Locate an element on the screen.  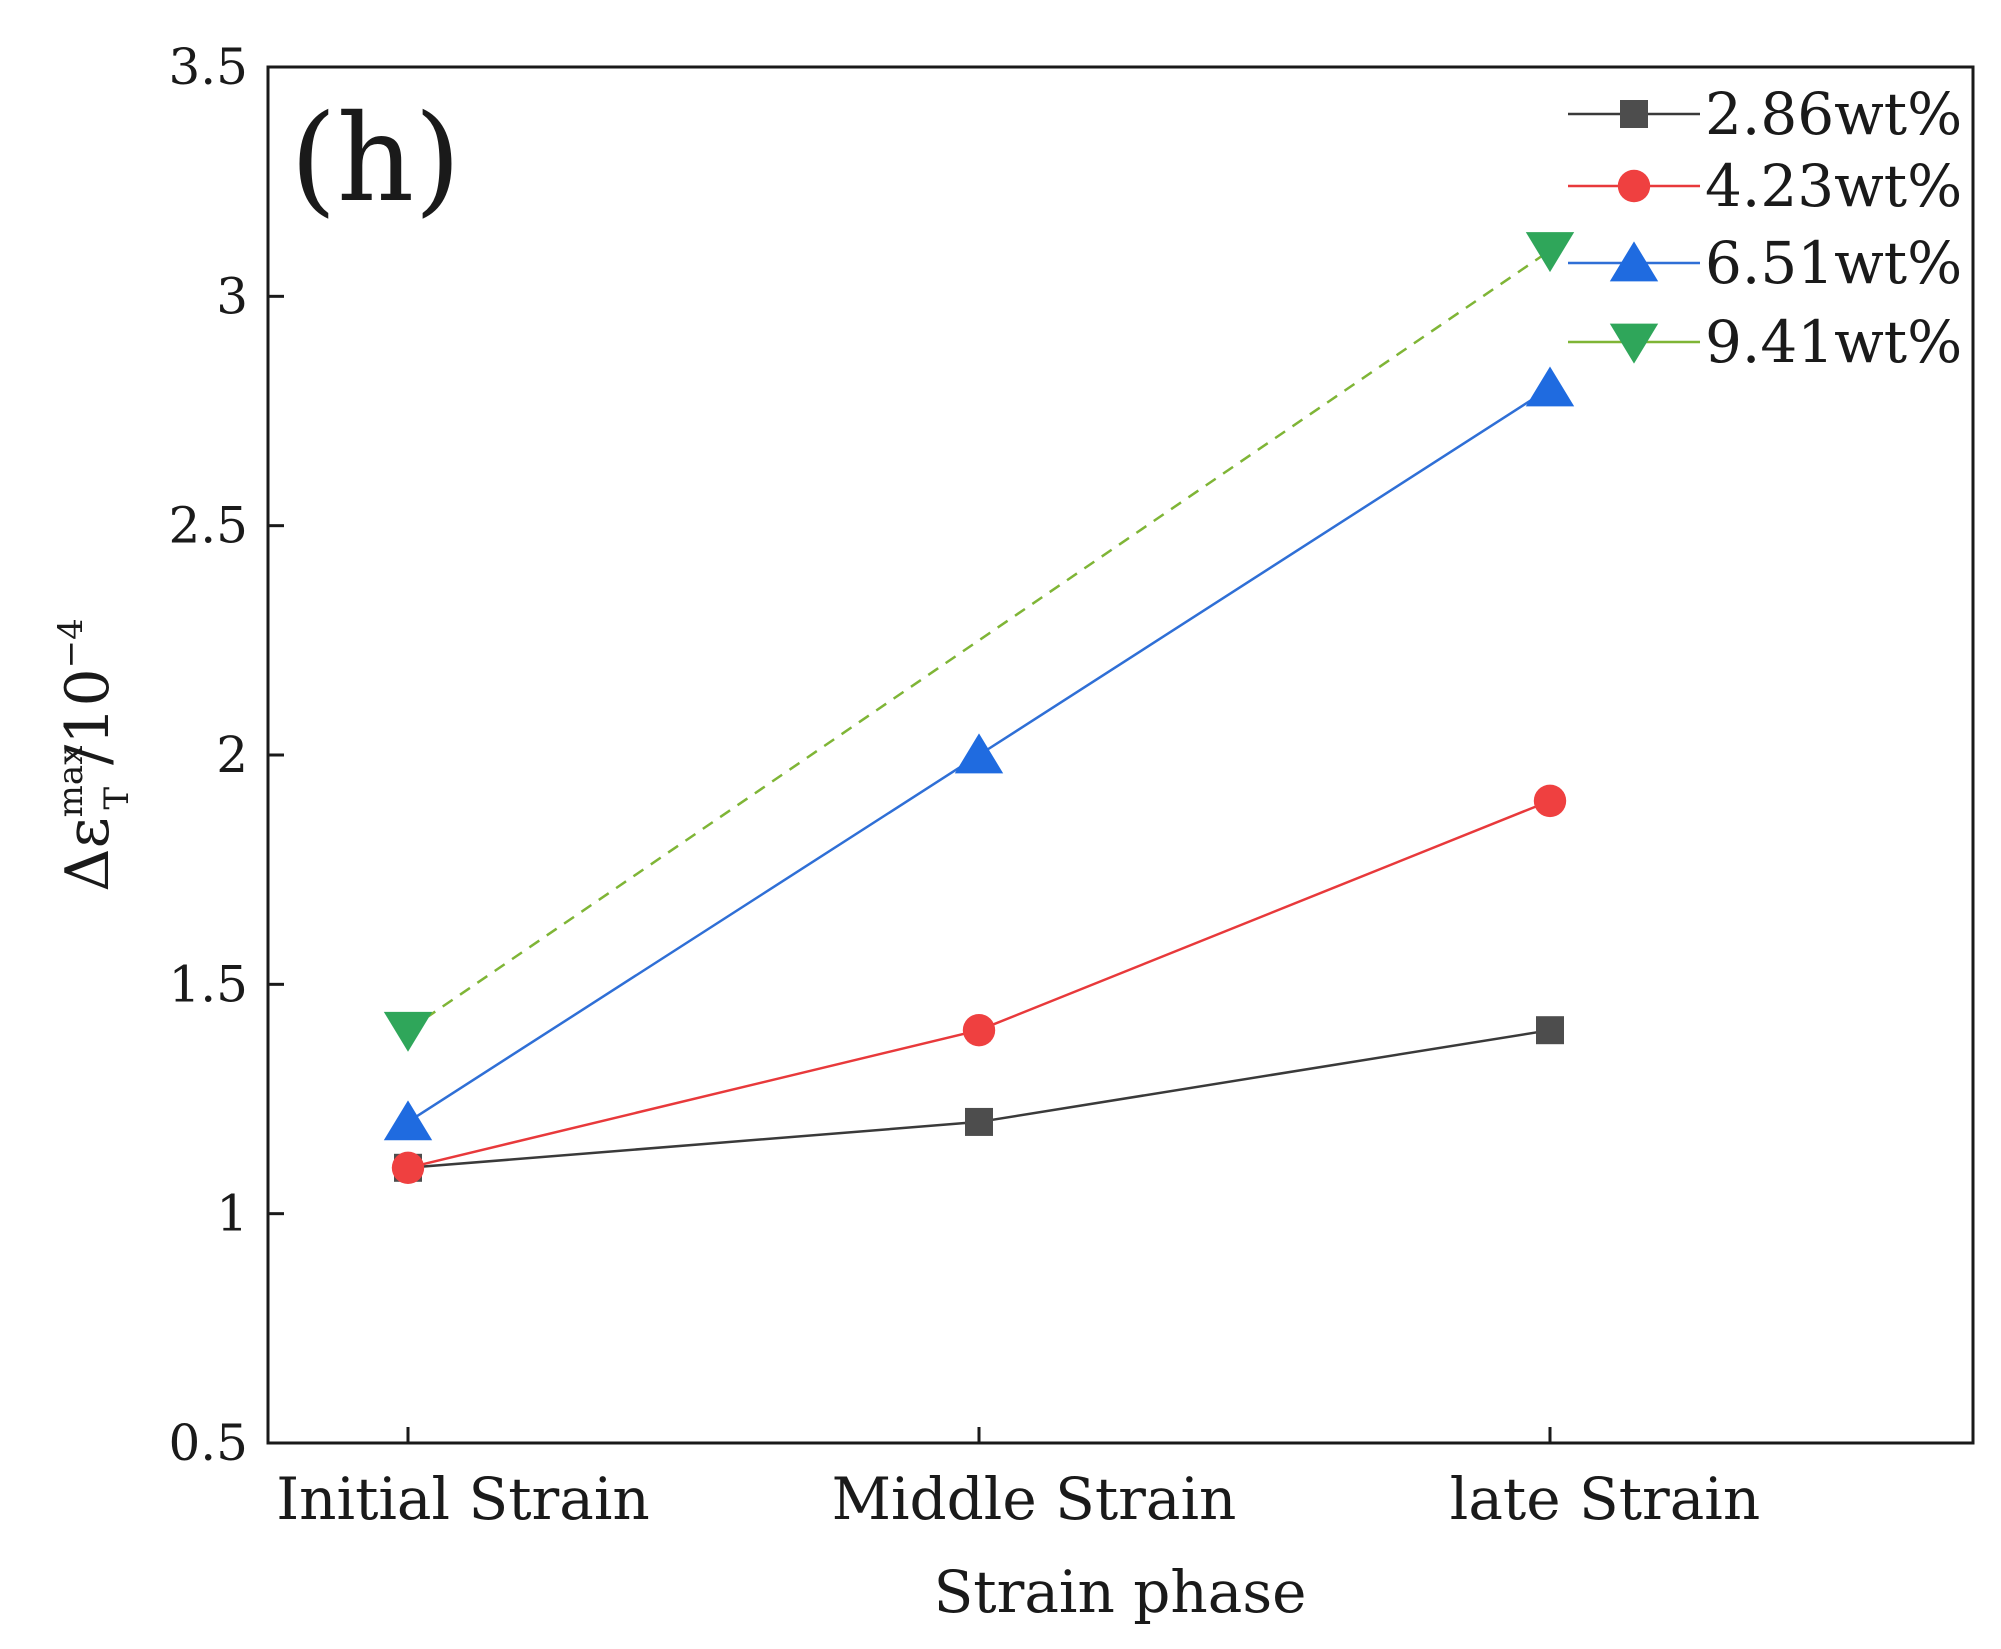
y-tick-label: 1 is located at coordinates (232, 1214).